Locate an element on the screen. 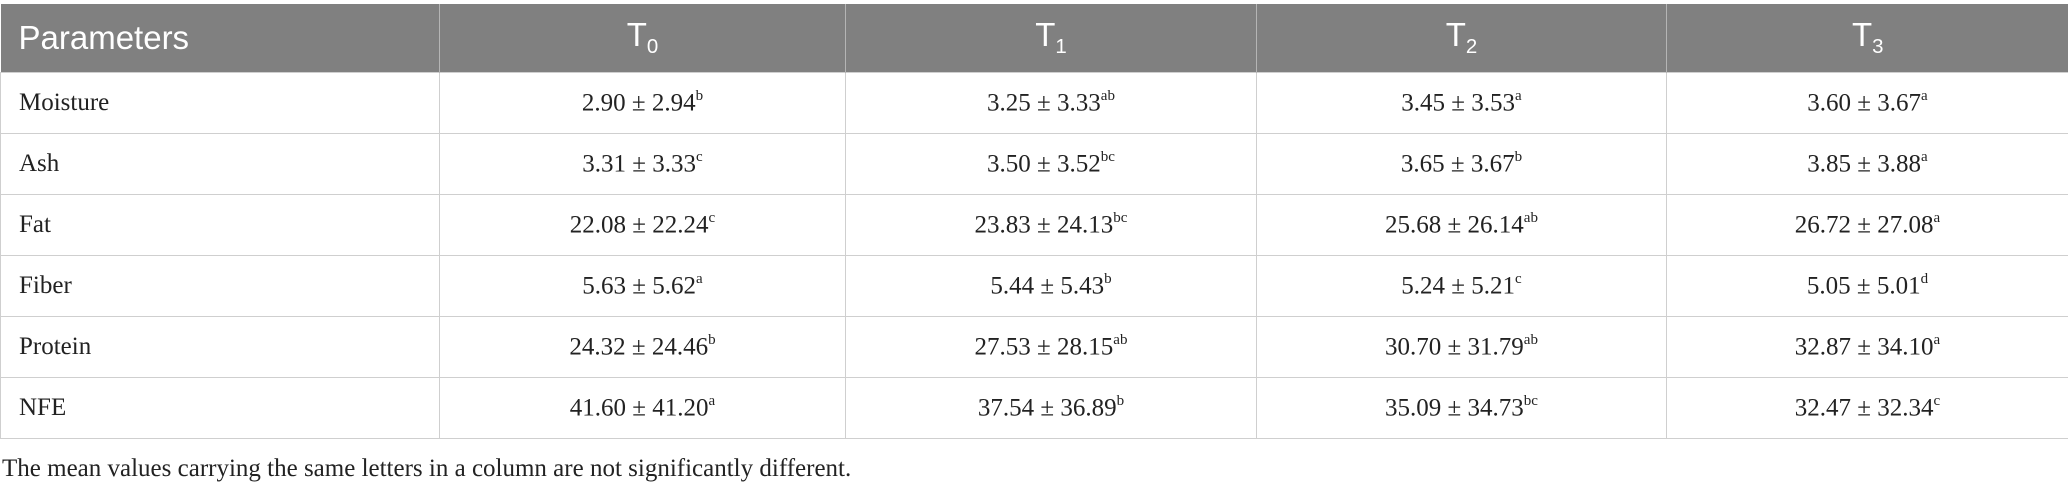 This screenshot has height=493, width=2068. header-cell: T0 is located at coordinates (642, 38).